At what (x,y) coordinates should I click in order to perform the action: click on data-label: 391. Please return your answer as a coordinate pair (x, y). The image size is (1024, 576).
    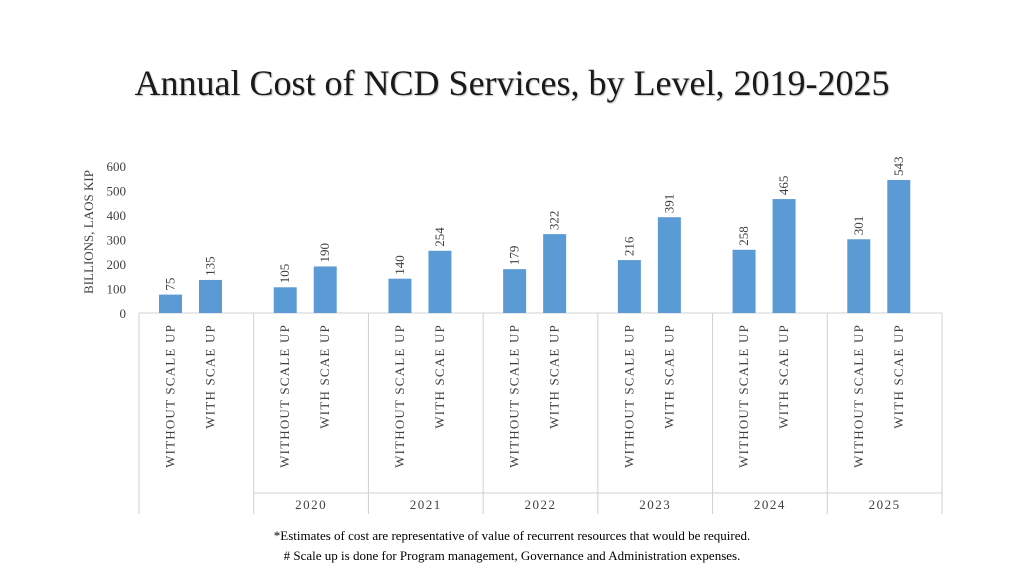
    Looking at the image, I should click on (668, 204).